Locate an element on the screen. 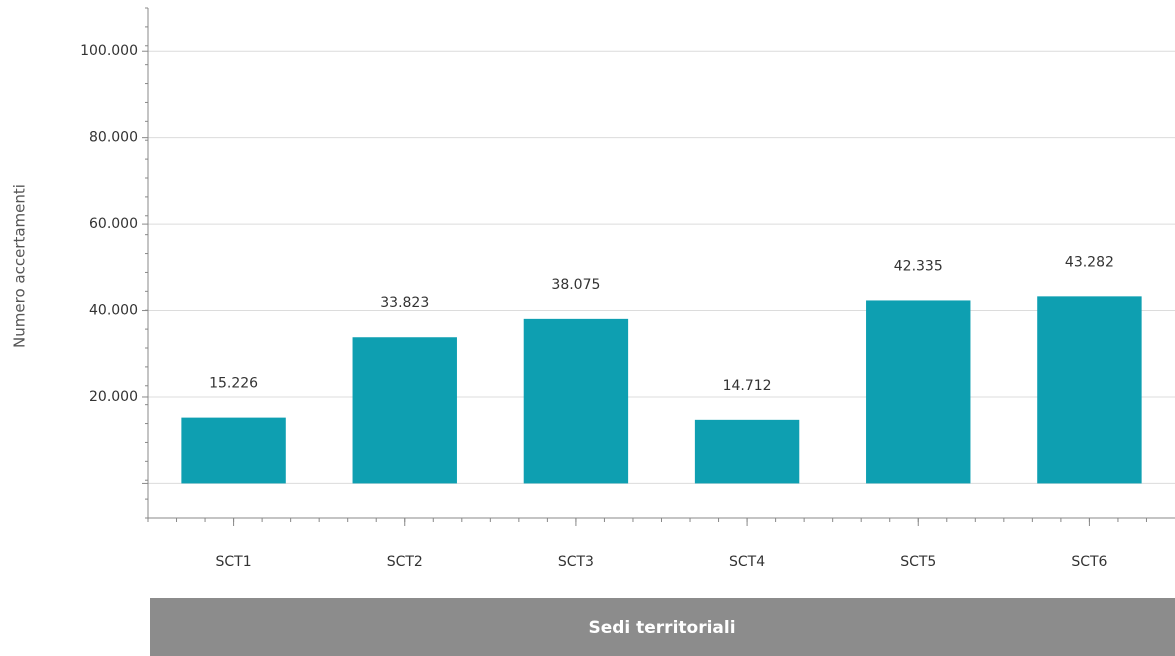  x-tick-label: SCT1 is located at coordinates (234, 562).